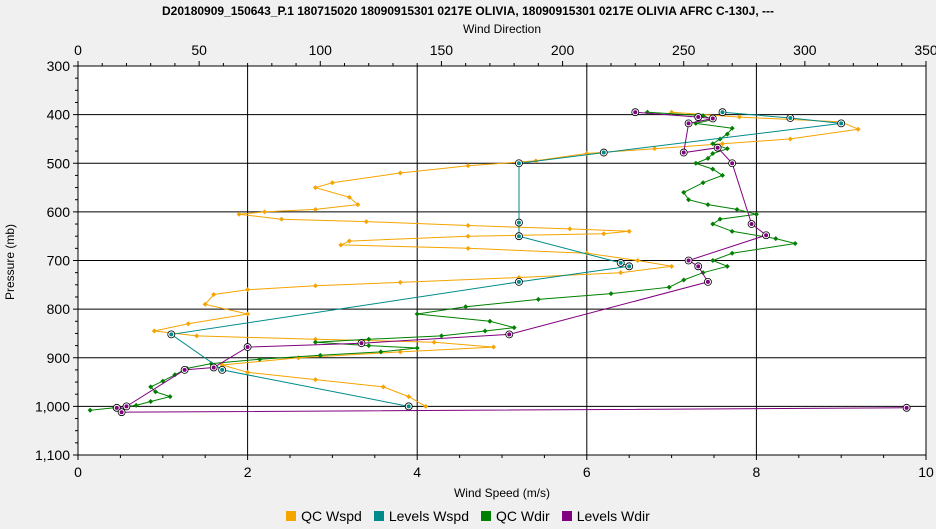 Image resolution: width=936 pixels, height=529 pixels. I want to click on bottom-tick-label: 6, so click(587, 472).